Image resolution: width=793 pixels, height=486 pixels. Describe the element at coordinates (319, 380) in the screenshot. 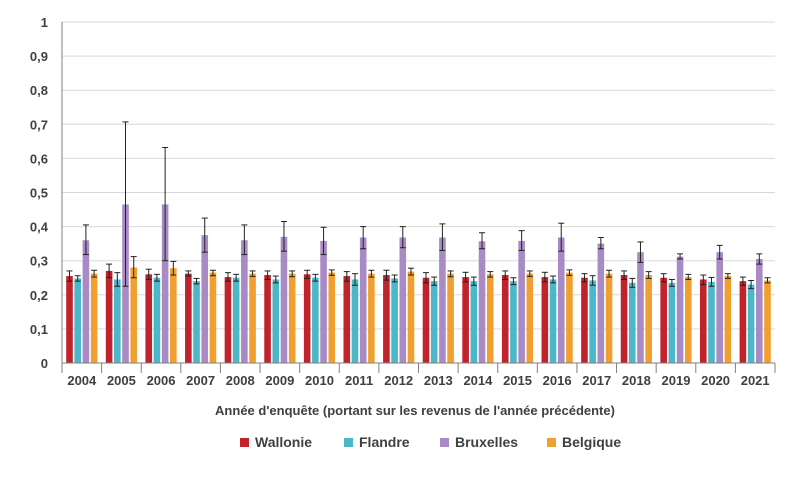

I see `x-tick-label: 2010` at that location.